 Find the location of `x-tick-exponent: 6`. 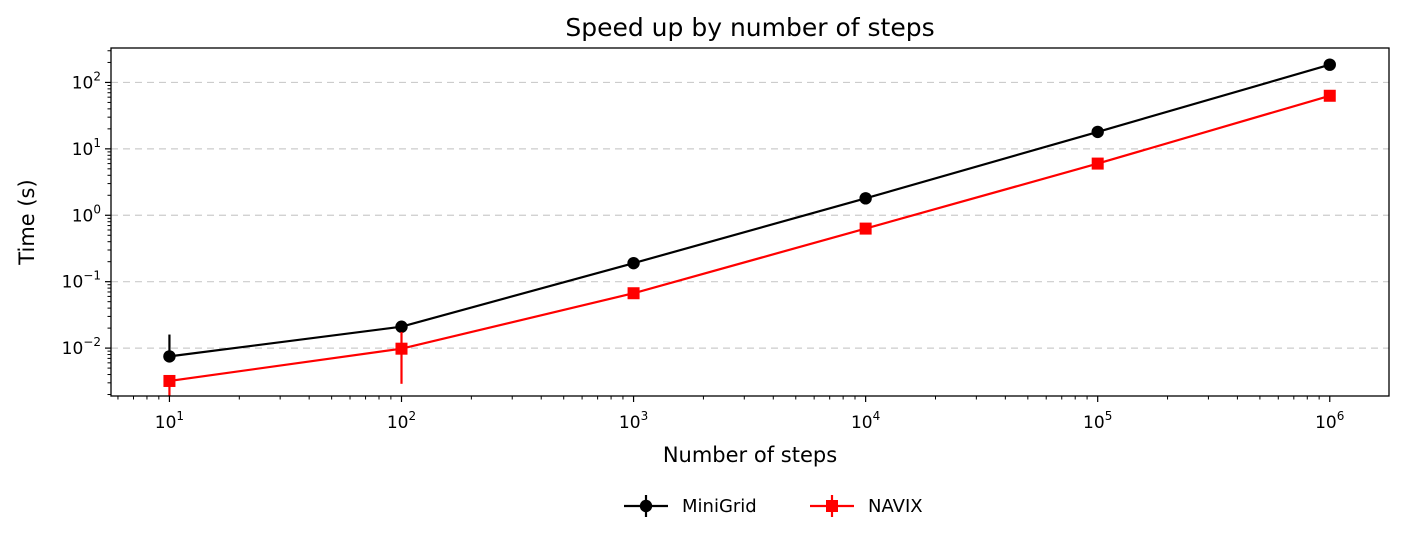

x-tick-exponent: 6 is located at coordinates (1341, 416).